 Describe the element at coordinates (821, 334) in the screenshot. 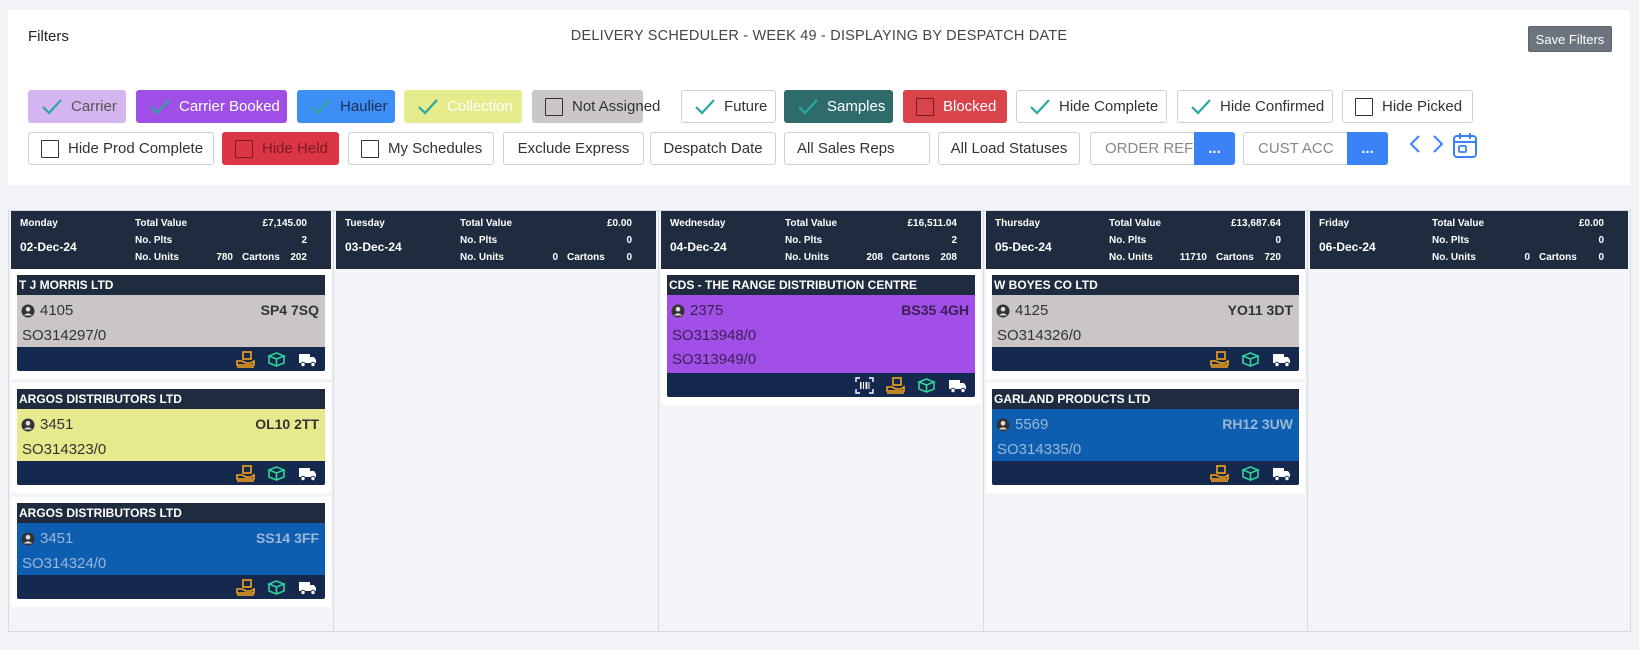

I see `card-body: 2375 BS35 4GH SO313948/0 SO313949/0` at that location.